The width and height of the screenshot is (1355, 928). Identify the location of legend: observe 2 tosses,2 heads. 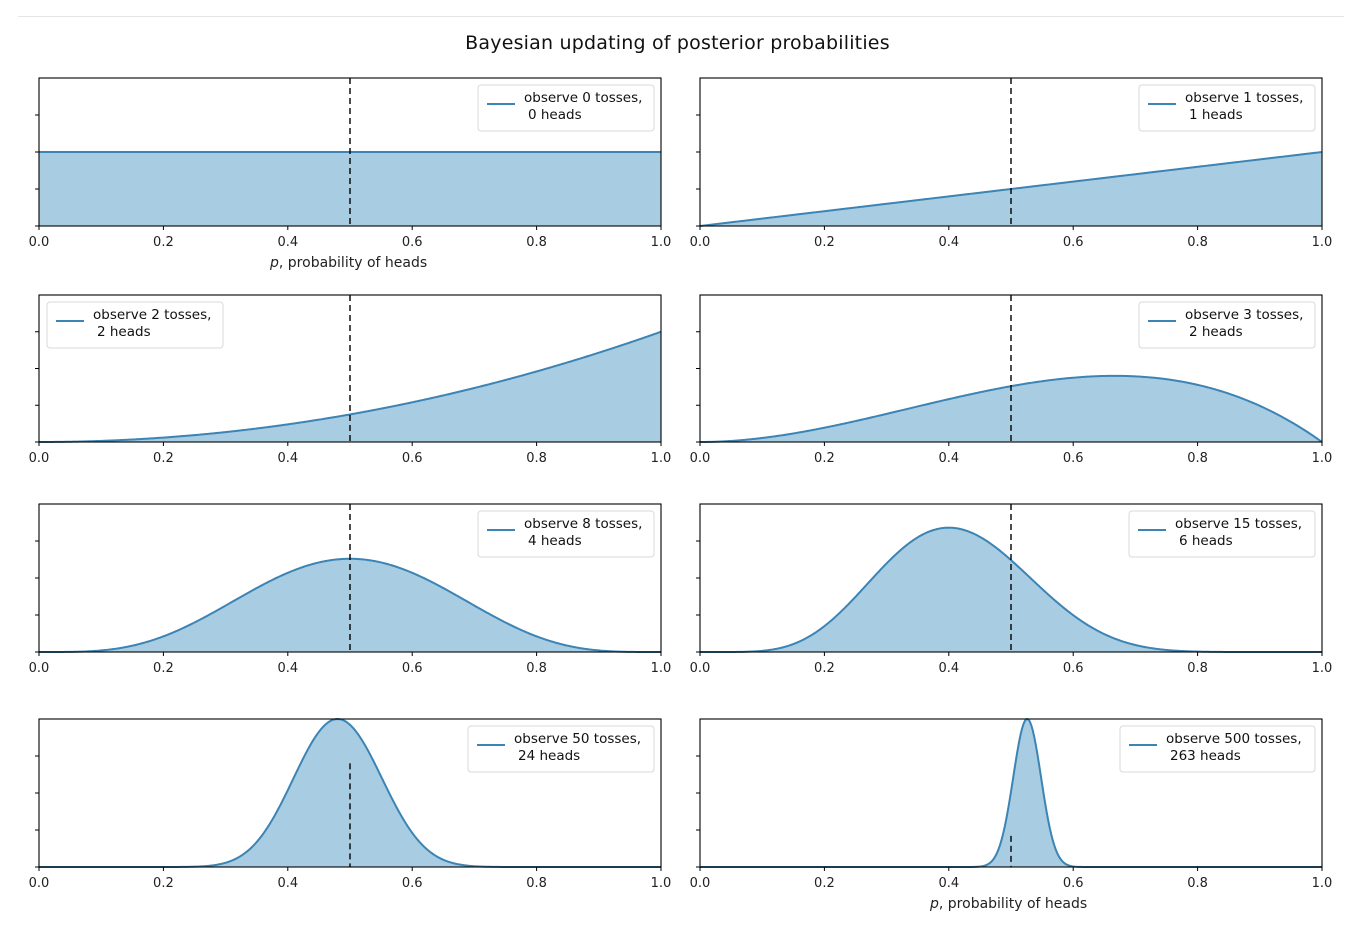
(135, 325).